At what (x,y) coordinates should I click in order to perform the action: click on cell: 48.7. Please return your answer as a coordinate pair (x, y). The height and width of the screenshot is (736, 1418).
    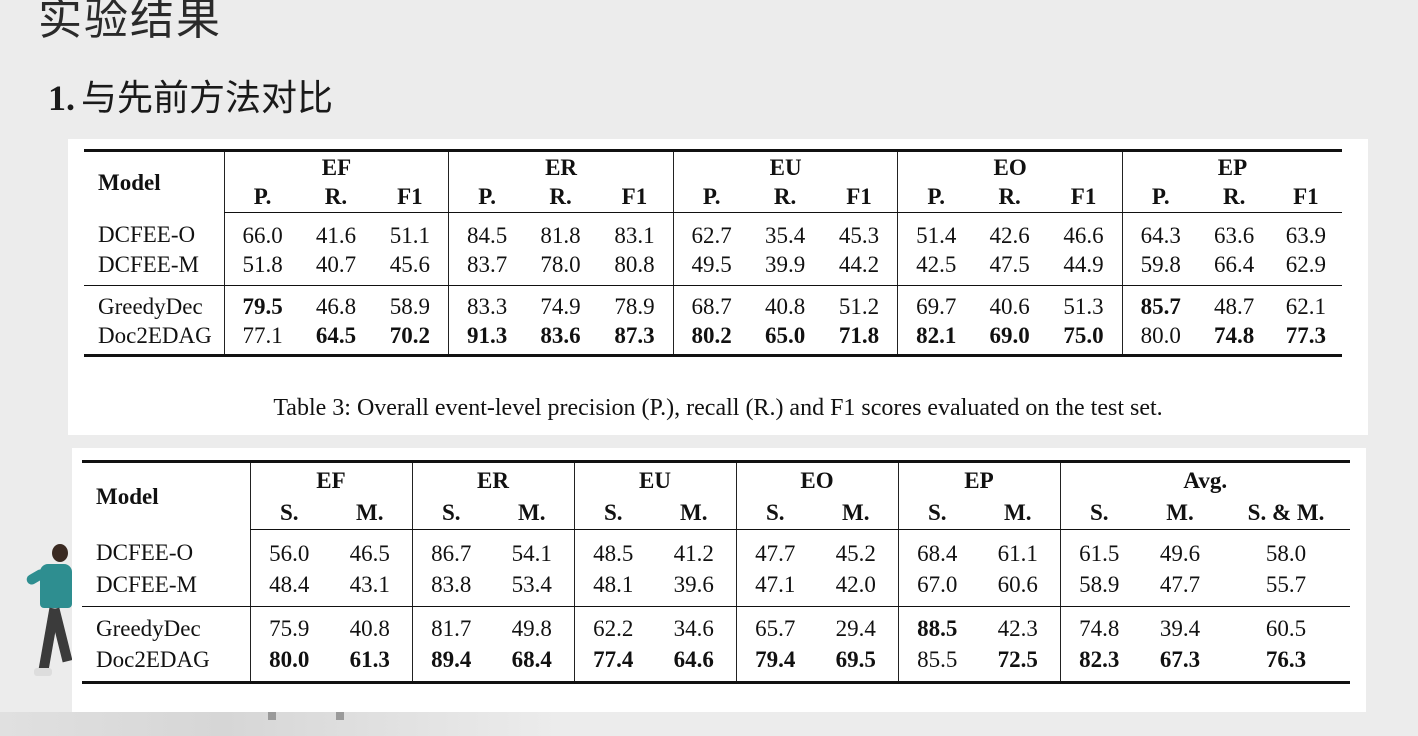
    Looking at the image, I should click on (1234, 306).